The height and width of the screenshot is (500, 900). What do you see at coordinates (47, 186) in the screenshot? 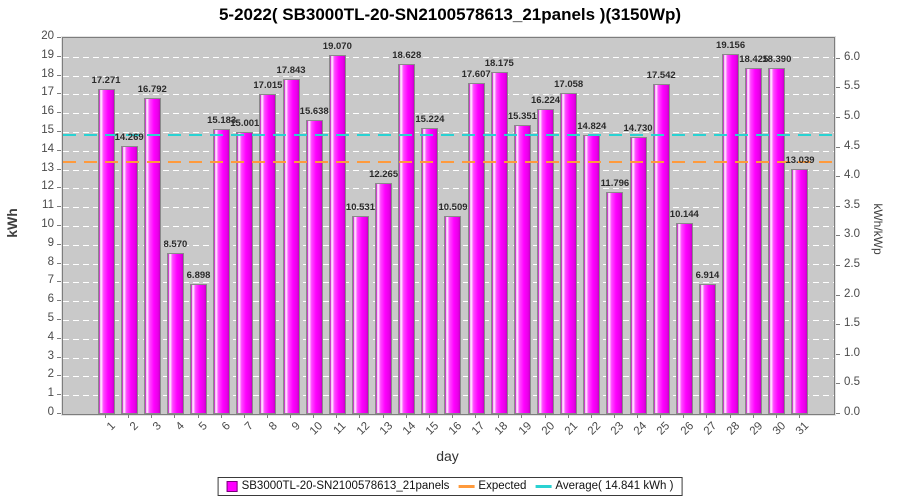
I see `y-axis-left-tick-label: 12` at bounding box center [47, 186].